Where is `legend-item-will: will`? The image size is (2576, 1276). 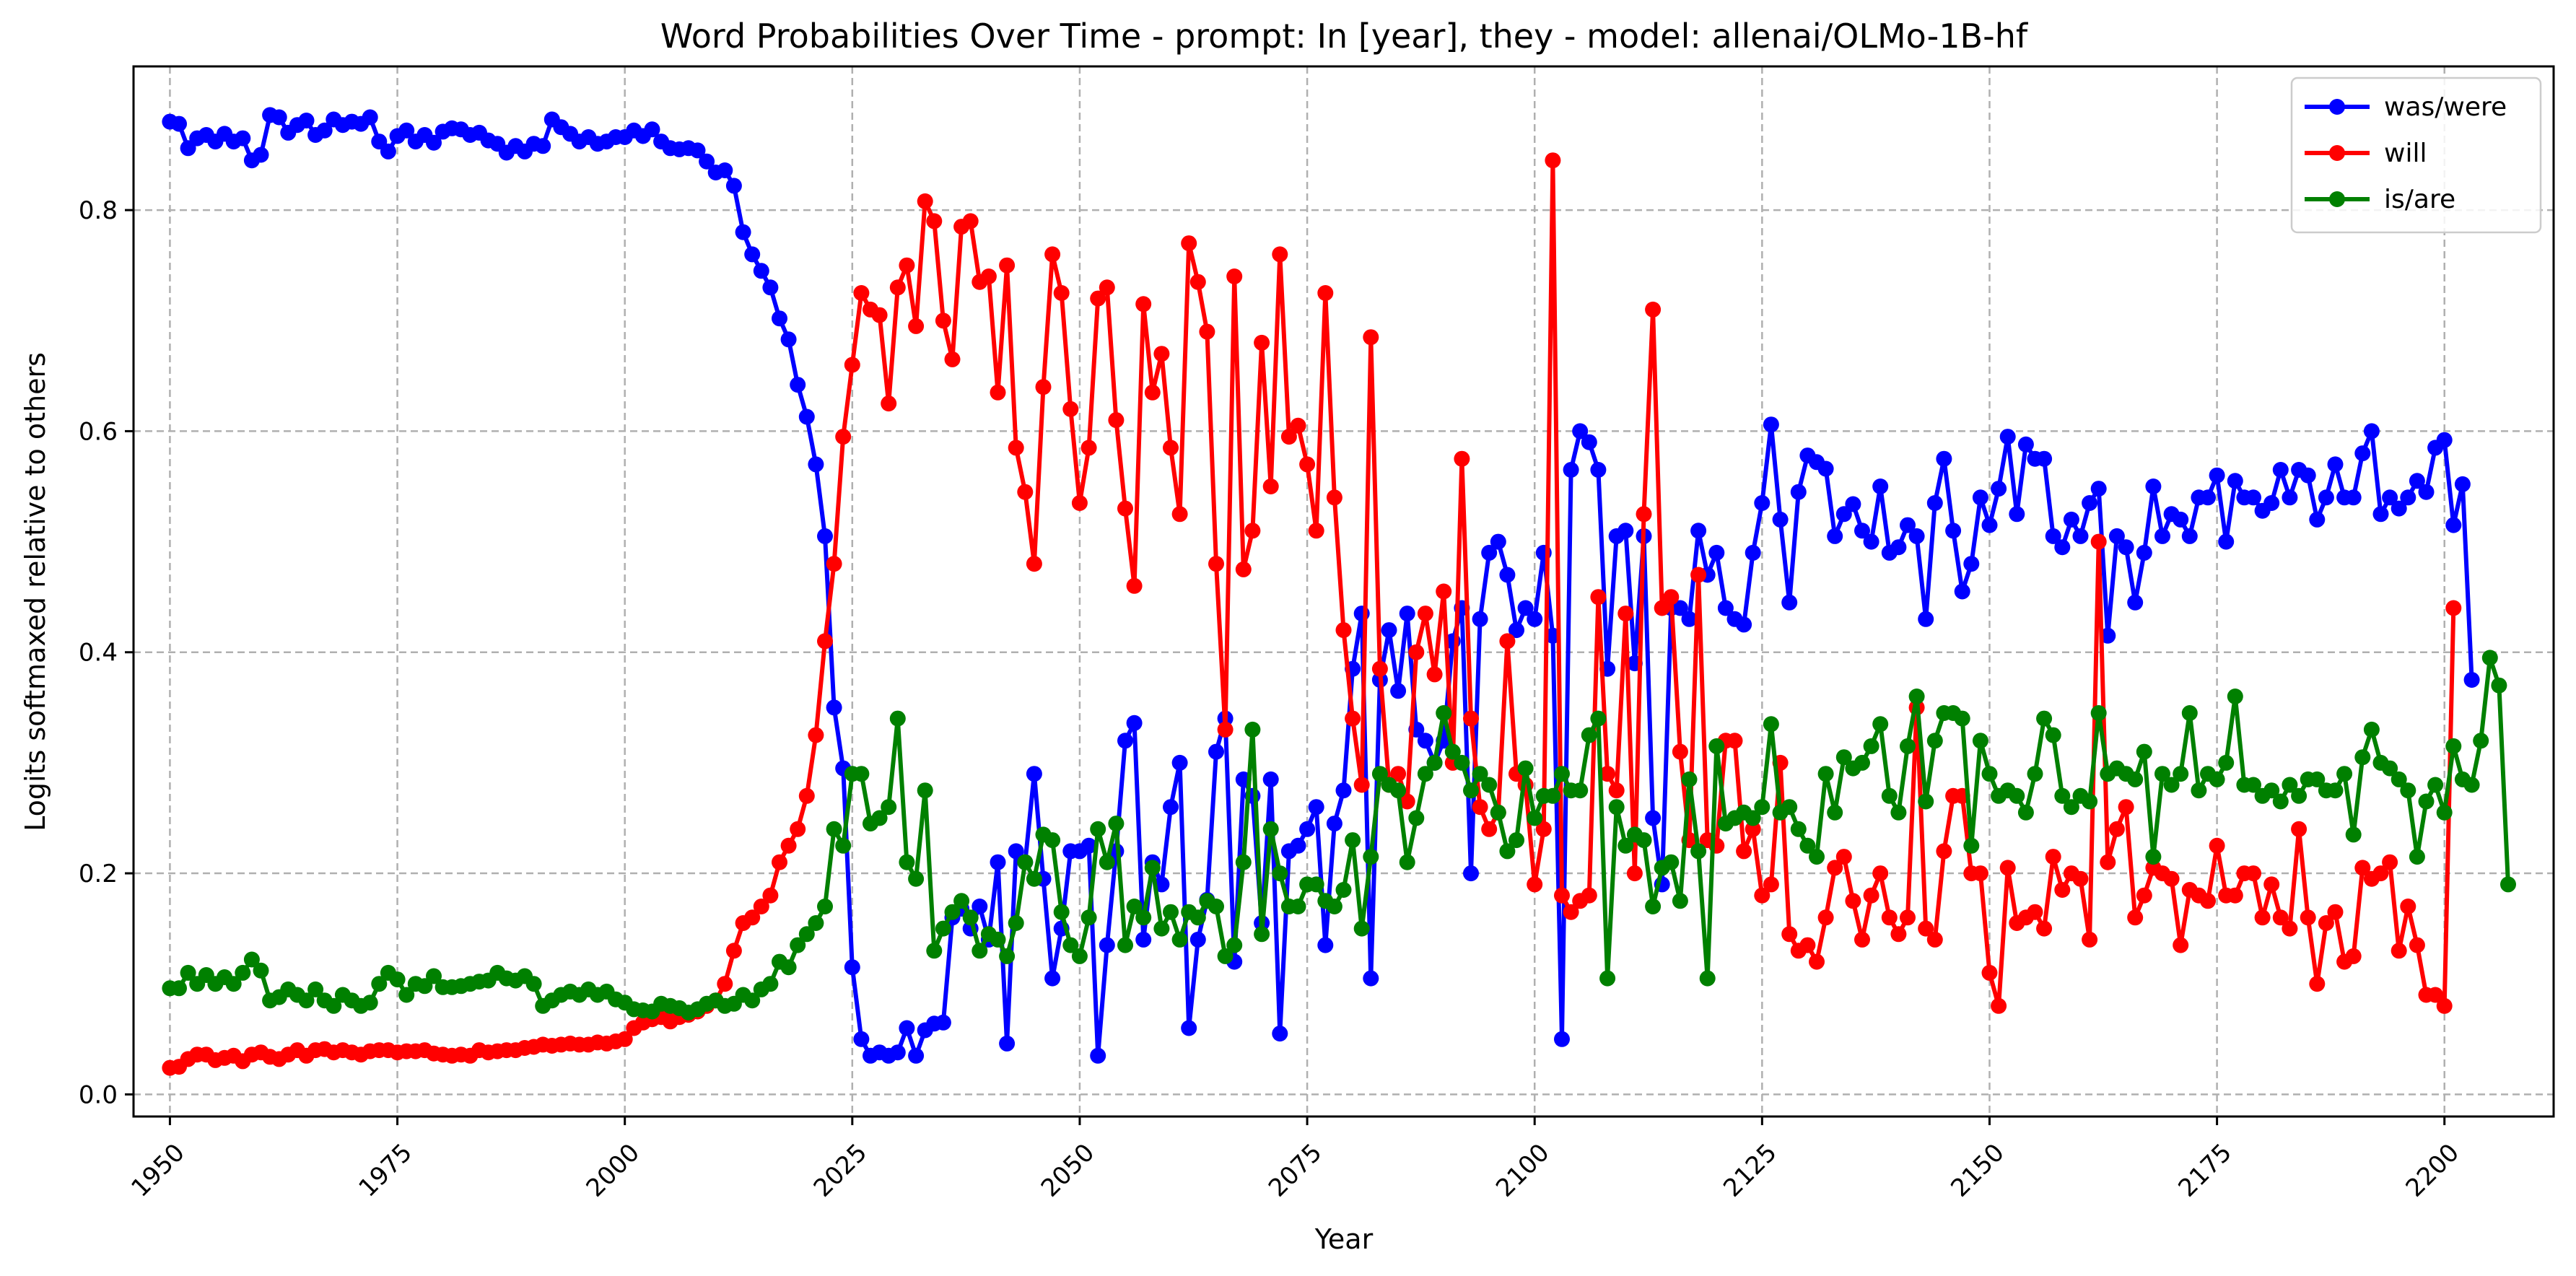 legend-item-will: will is located at coordinates (2366, 153).